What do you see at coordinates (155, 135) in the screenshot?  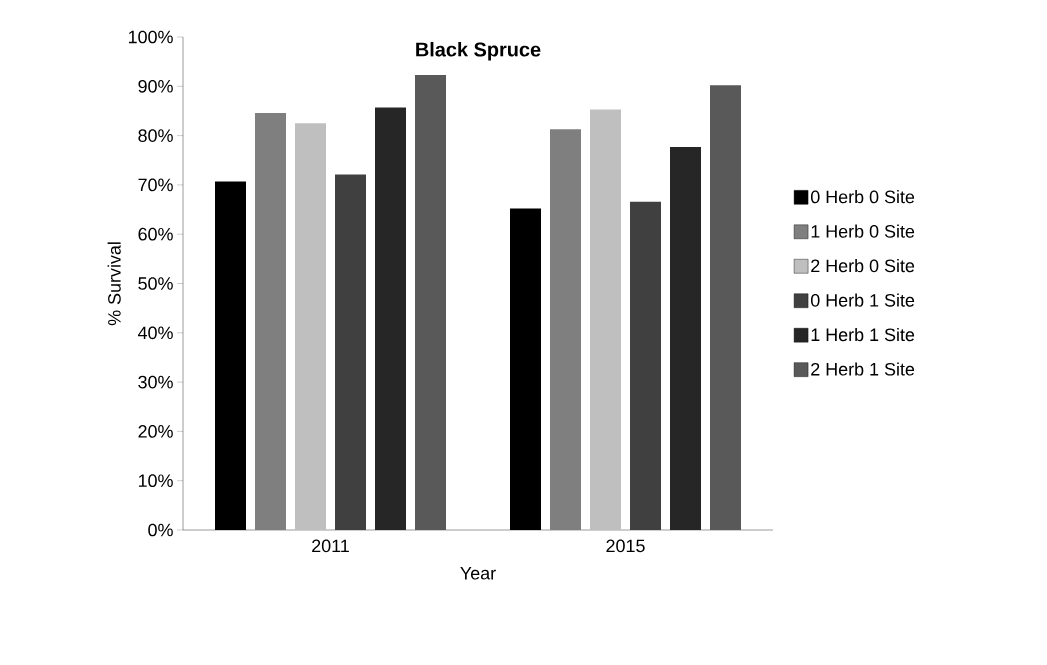 I see `y-tick-label: 80%` at bounding box center [155, 135].